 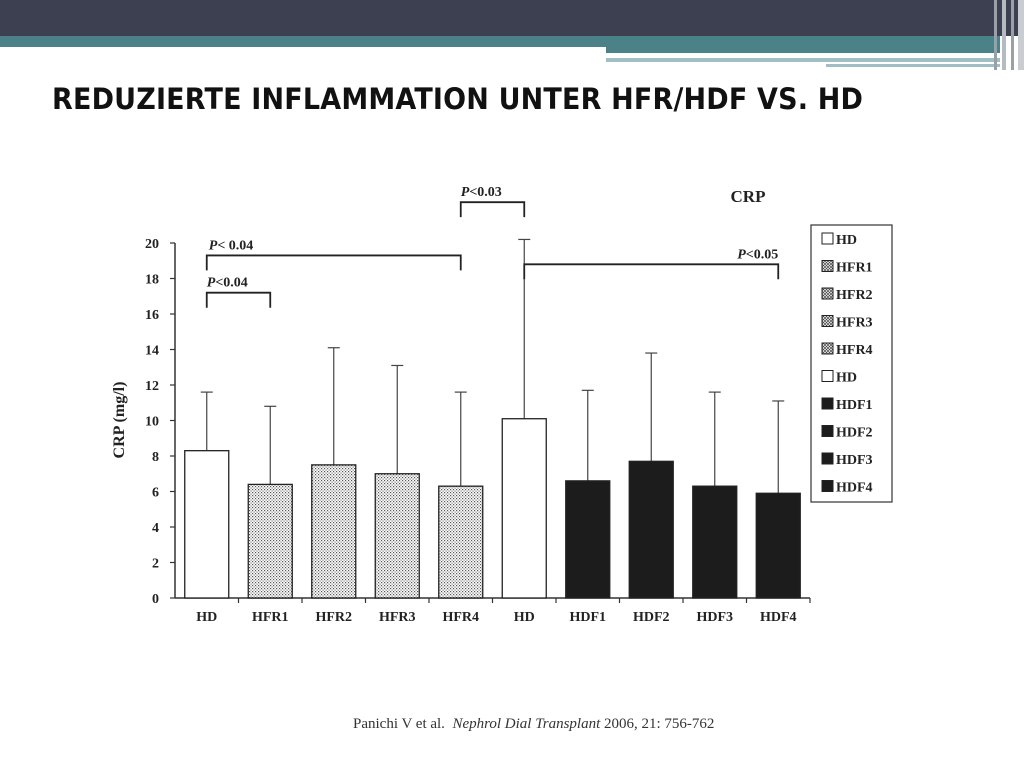 What do you see at coordinates (803, 50) in the screenshot?
I see `header-teal-strip` at bounding box center [803, 50].